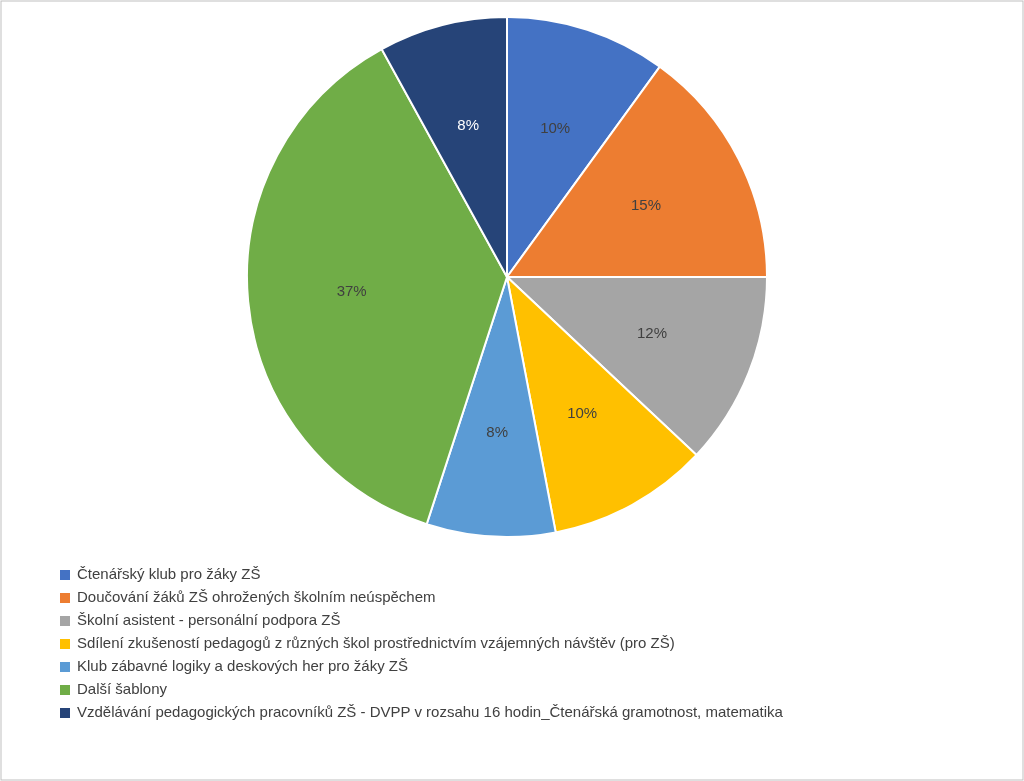  I want to click on legend-label: Školní asistent - personální podpora ZŠ, so click(209, 619).